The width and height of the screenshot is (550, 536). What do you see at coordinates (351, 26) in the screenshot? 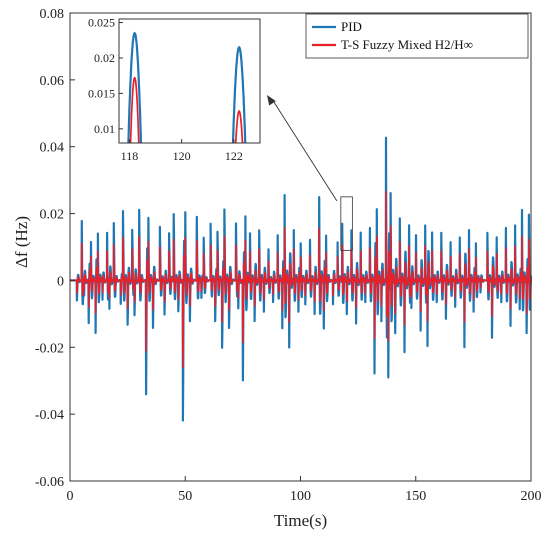
I see `legend-label-pid: PID` at bounding box center [351, 26].